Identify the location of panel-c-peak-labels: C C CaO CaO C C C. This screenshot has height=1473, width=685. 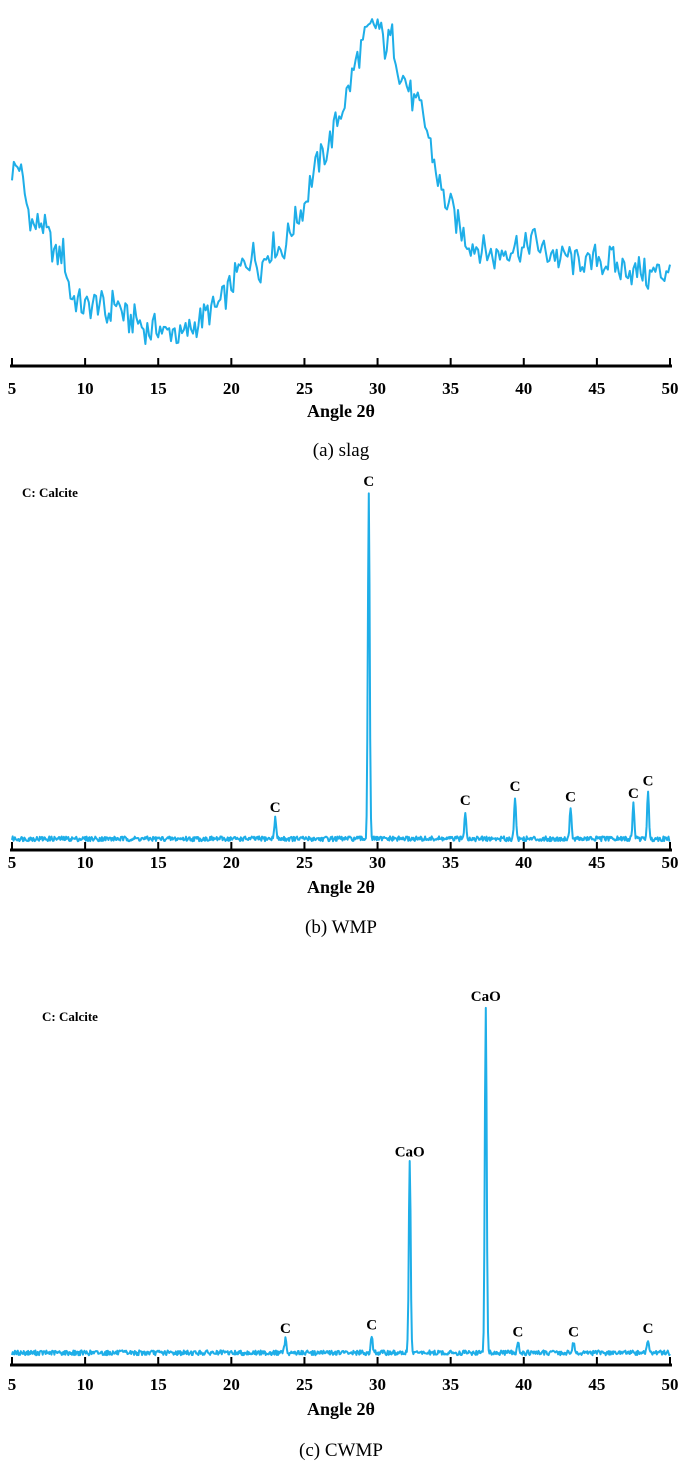
(466, 1165).